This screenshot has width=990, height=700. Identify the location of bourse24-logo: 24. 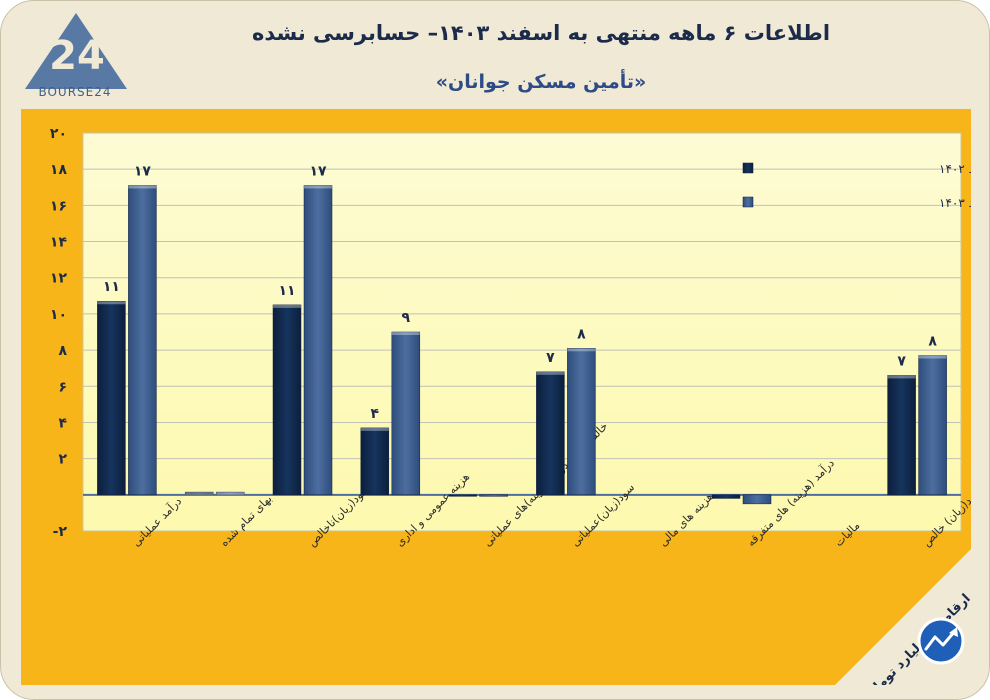
(76, 55).